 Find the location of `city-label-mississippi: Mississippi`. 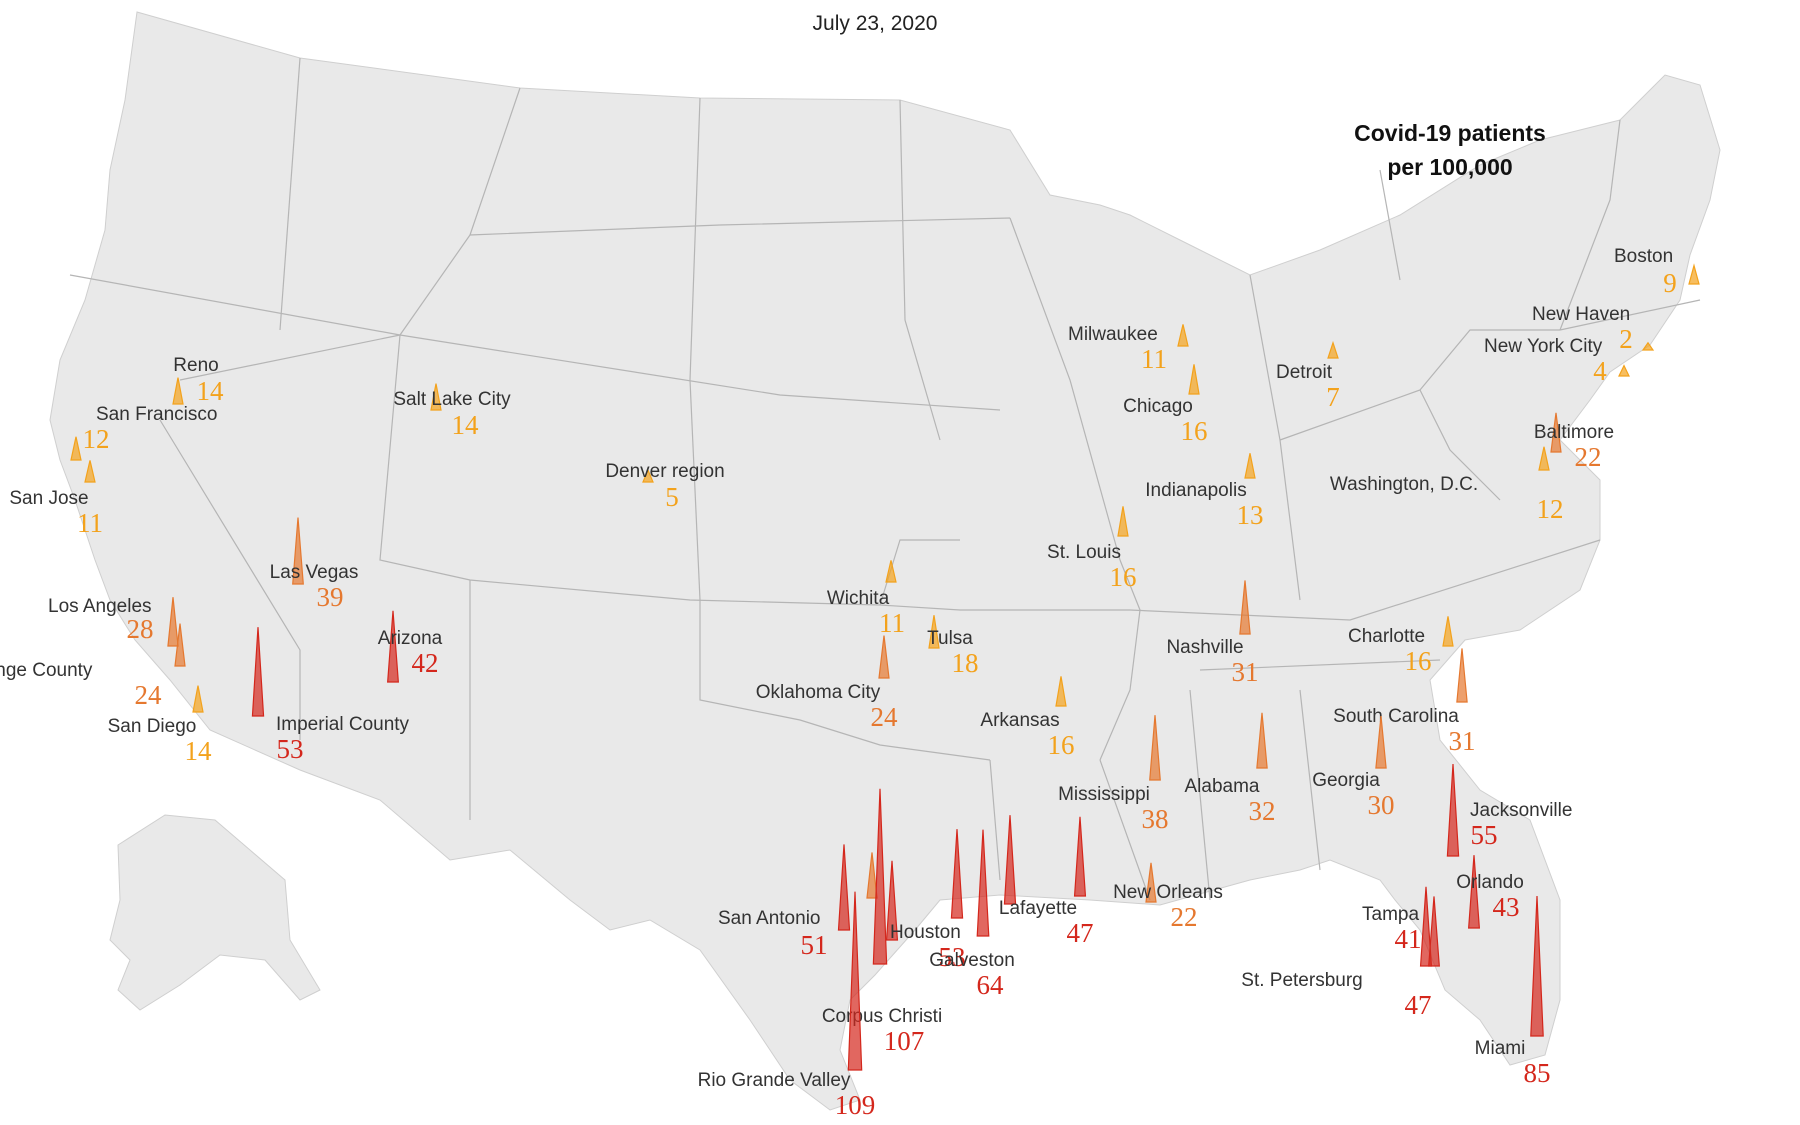

city-label-mississippi: Mississippi is located at coordinates (1104, 794).